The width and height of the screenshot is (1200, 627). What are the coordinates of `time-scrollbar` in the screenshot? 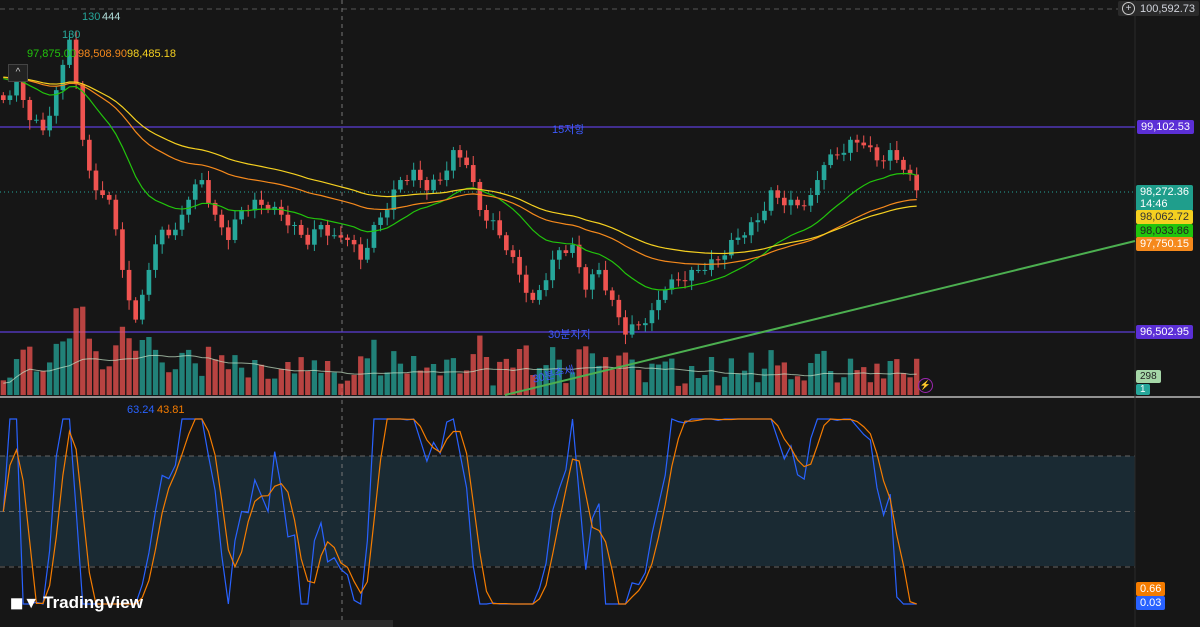 It's located at (341, 623).